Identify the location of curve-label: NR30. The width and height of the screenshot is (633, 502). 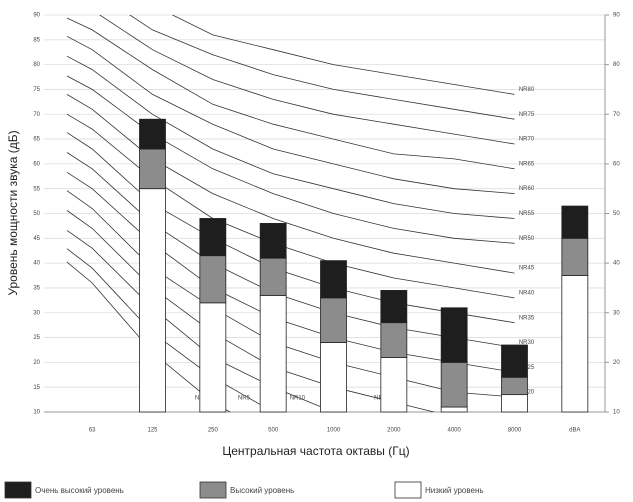
(527, 343).